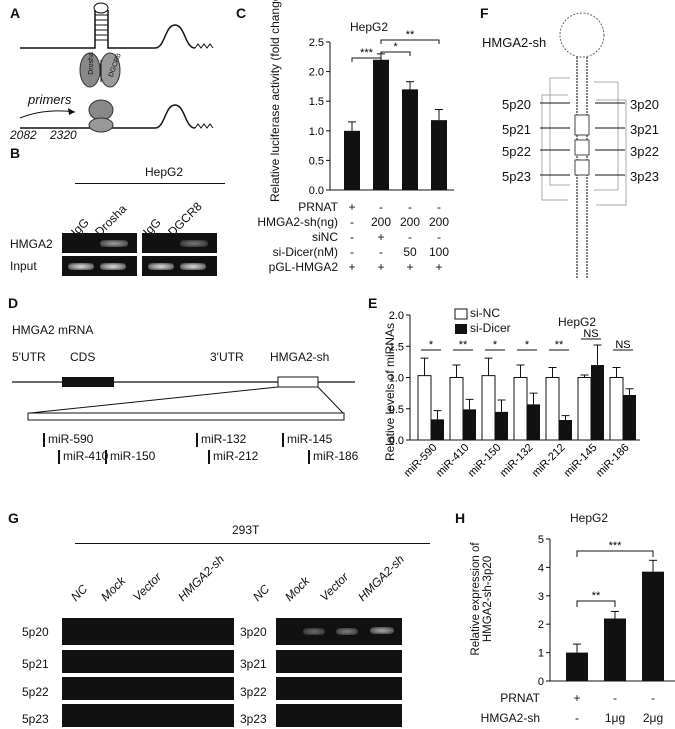 The image size is (675, 729). What do you see at coordinates (236, 456) in the screenshot?
I see `mir-212: miR-212` at bounding box center [236, 456].